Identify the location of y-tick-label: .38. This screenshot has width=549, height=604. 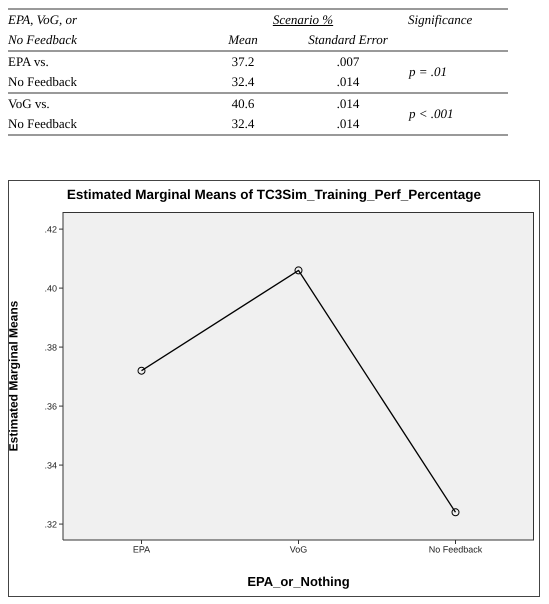
(50, 347).